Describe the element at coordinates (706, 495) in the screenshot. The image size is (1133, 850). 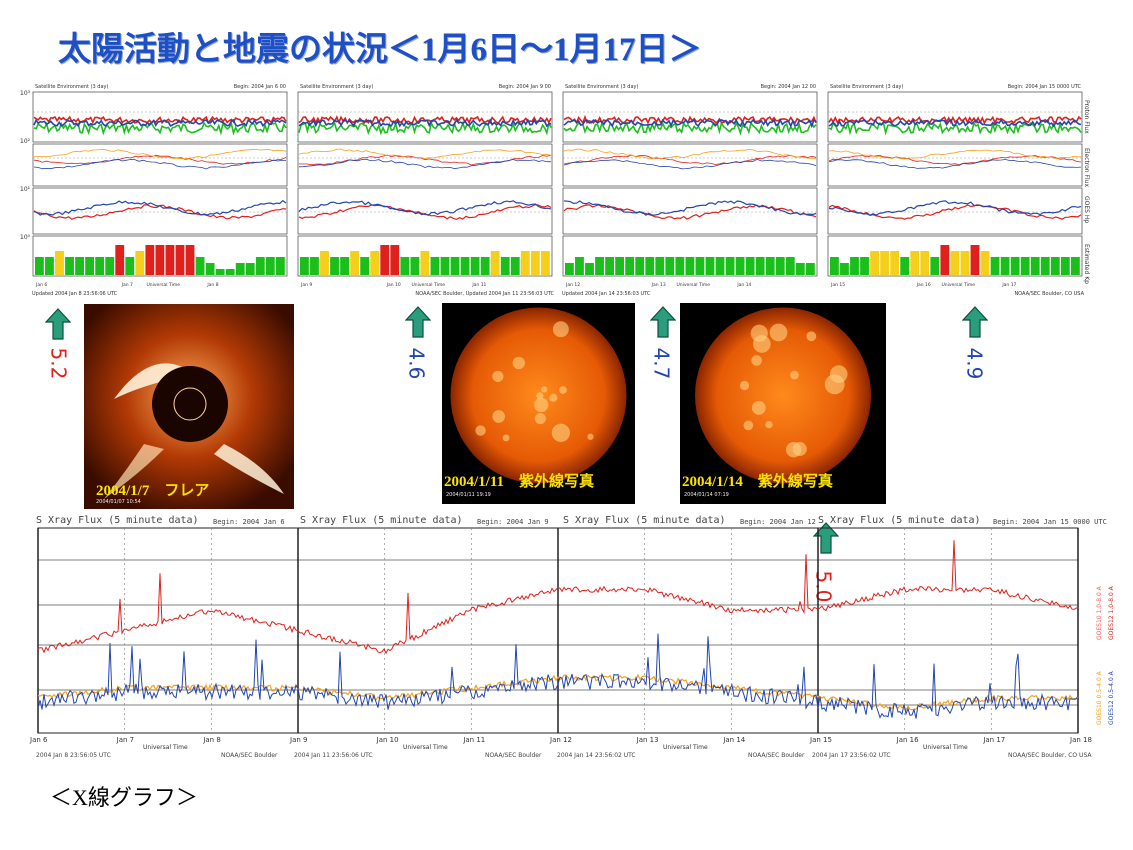
I see `photo-timestamp: 2004/01/14 07:19` at that location.